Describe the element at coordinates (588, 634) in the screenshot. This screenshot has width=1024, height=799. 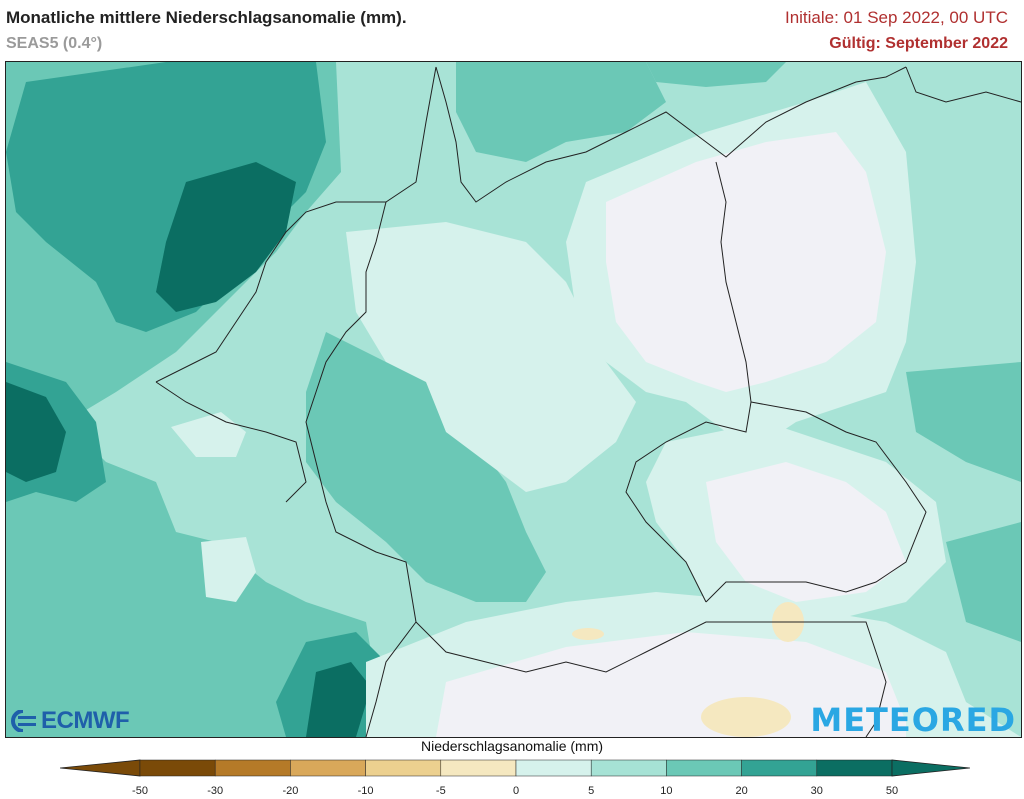
I see `anomaly-minus5-bavaria` at that location.